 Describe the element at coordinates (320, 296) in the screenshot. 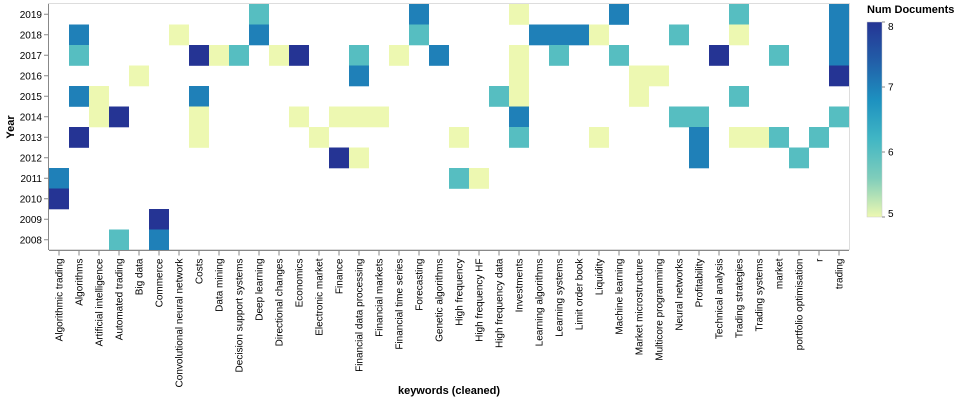

I see `x-tick-label: Electronic market` at that location.